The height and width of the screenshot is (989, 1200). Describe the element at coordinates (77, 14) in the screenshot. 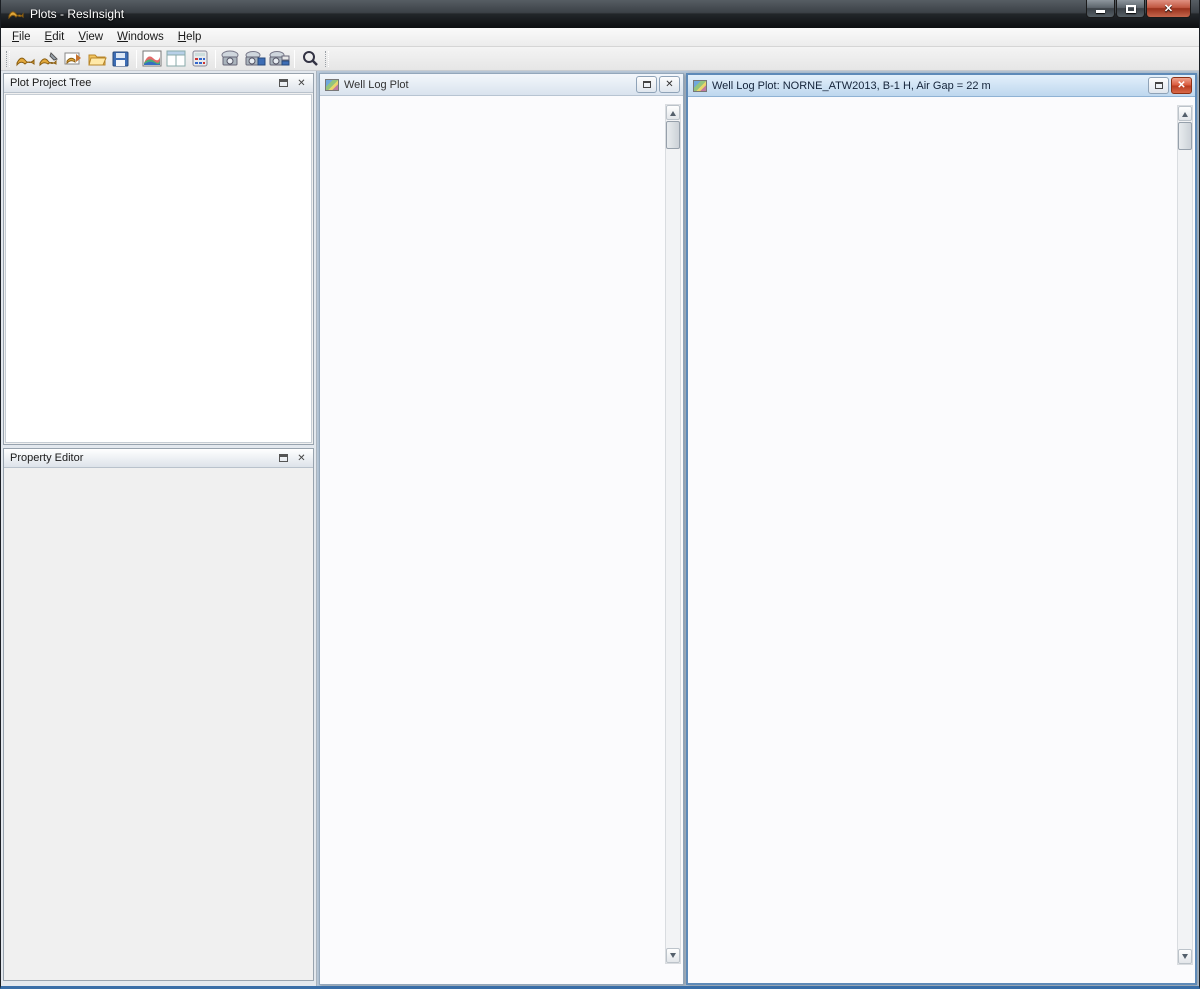

I see `window-title: Plots - ResInsight` at that location.